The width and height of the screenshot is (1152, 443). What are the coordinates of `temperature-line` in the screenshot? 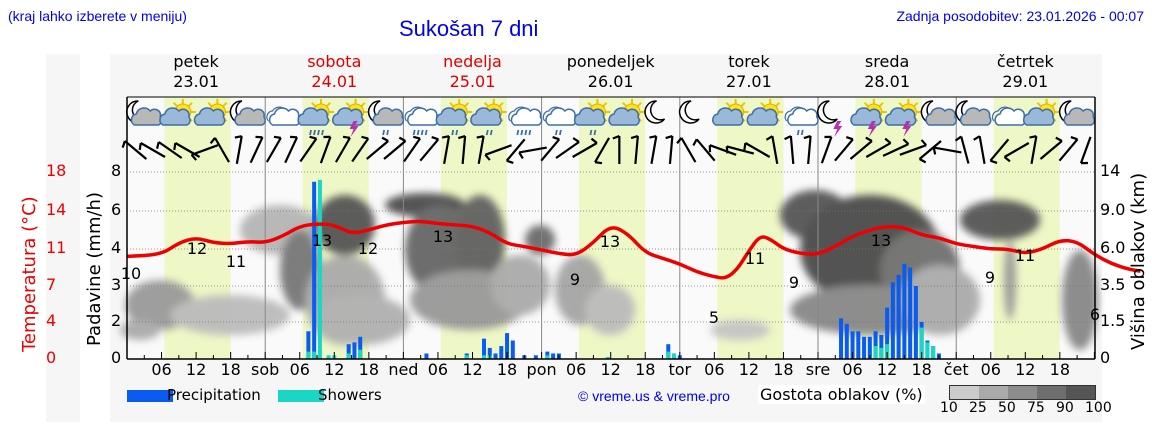 It's located at (633, 249).